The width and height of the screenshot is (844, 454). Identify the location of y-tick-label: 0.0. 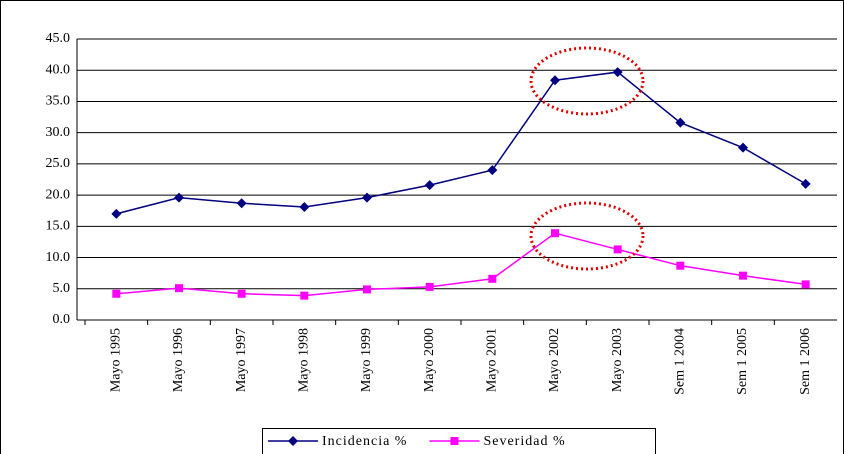
(62, 319).